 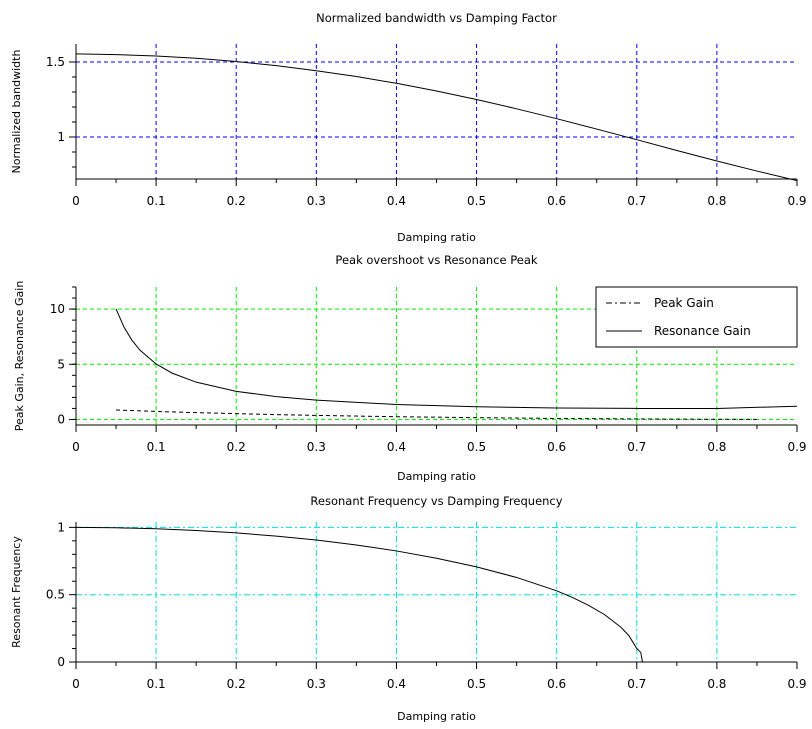 What do you see at coordinates (436, 501) in the screenshot?
I see `chart-title: Resonant Frequency vs Damping Frequency` at bounding box center [436, 501].